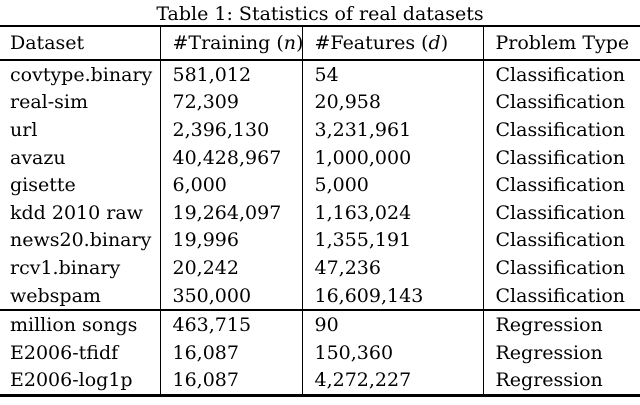 The image size is (640, 405). I want to click on training-count-cell: 581,012, so click(230, 74).